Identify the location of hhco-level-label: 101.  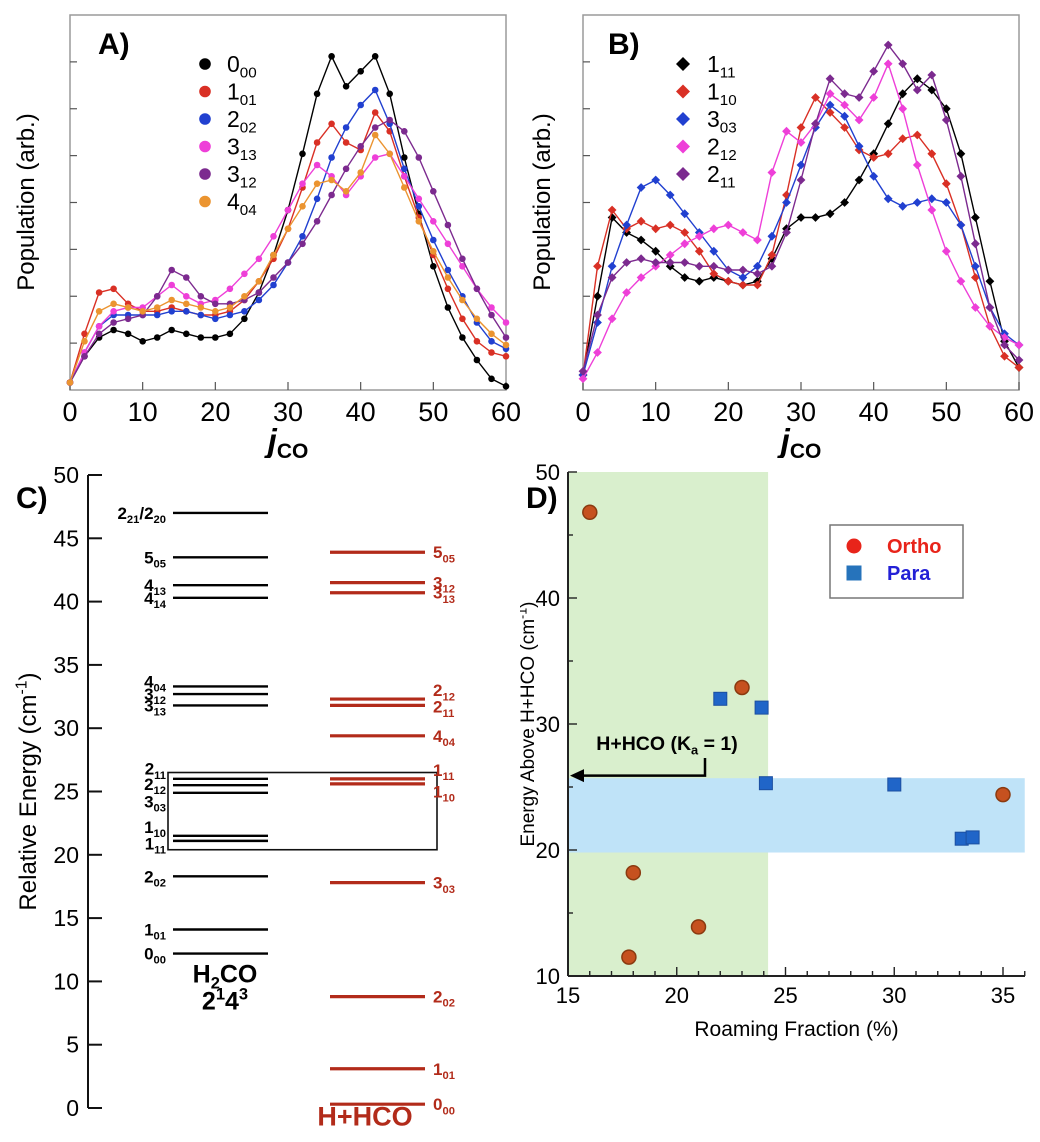
(444, 1071).